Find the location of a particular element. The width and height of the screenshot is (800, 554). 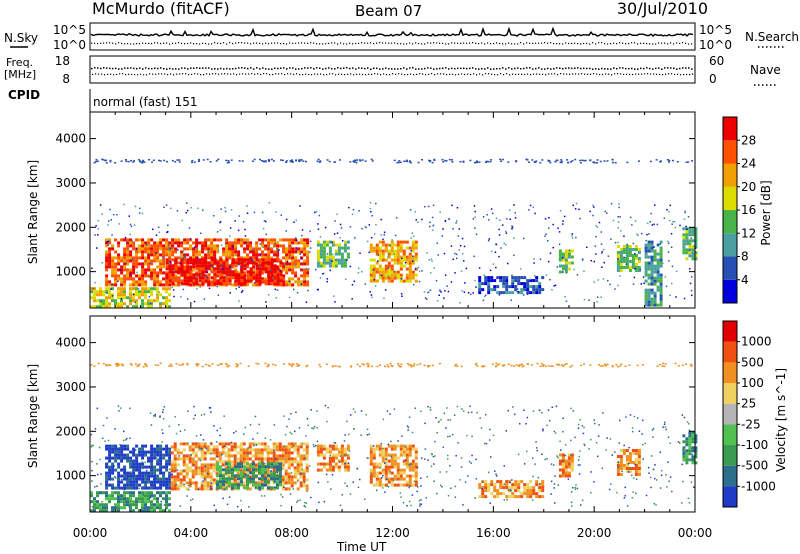

colorbar-tick-label: 28 is located at coordinates (748, 140).